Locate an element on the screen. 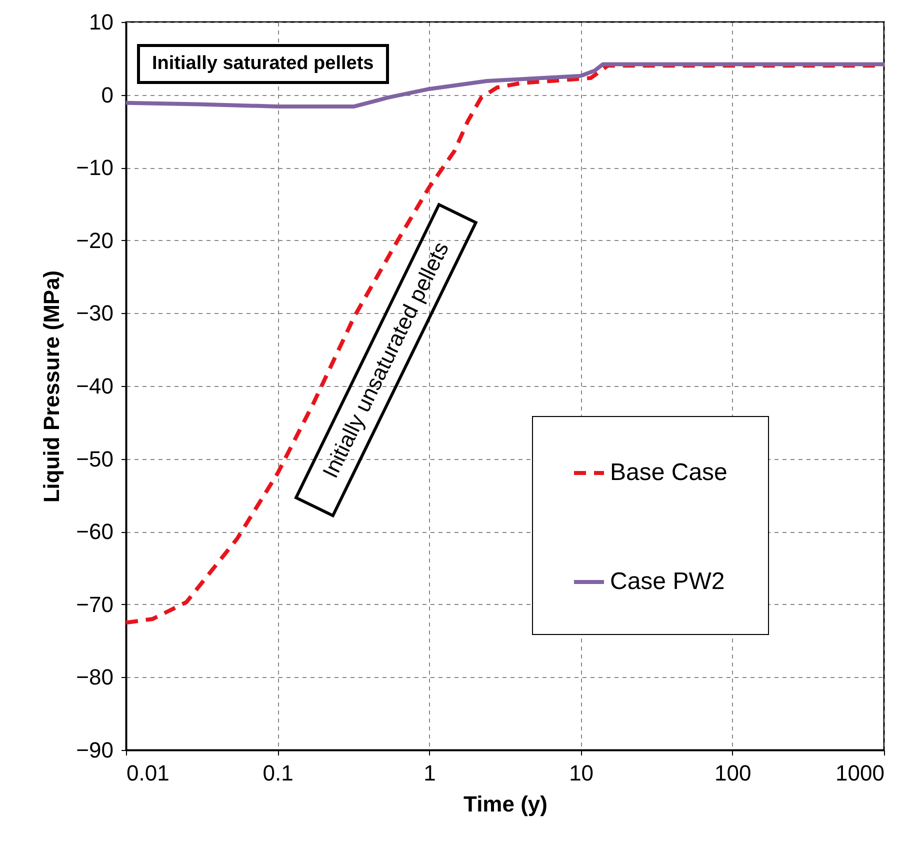 The image size is (923, 863). legend-label: Case PW2 is located at coordinates (667, 581).